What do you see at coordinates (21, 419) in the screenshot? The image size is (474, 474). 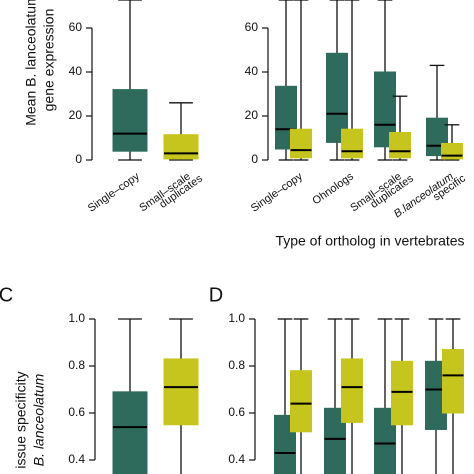 I see `y-axis-title: issue specificity` at bounding box center [21, 419].